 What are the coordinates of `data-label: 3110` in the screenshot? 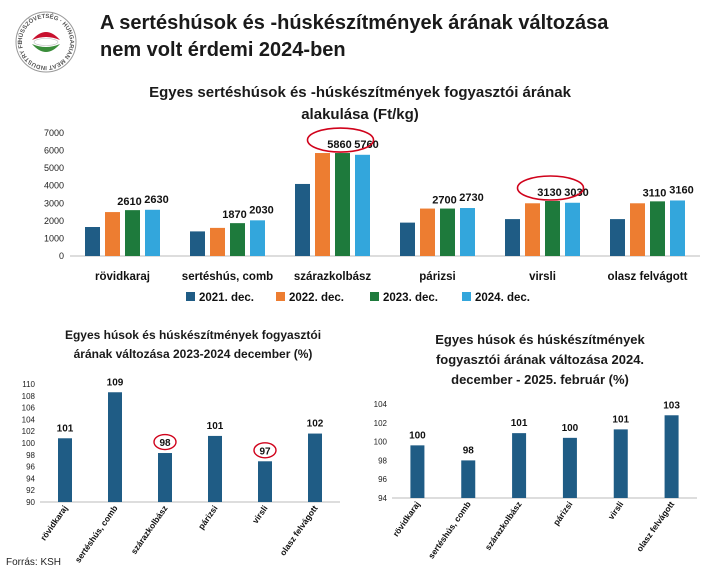 It's located at (655, 193).